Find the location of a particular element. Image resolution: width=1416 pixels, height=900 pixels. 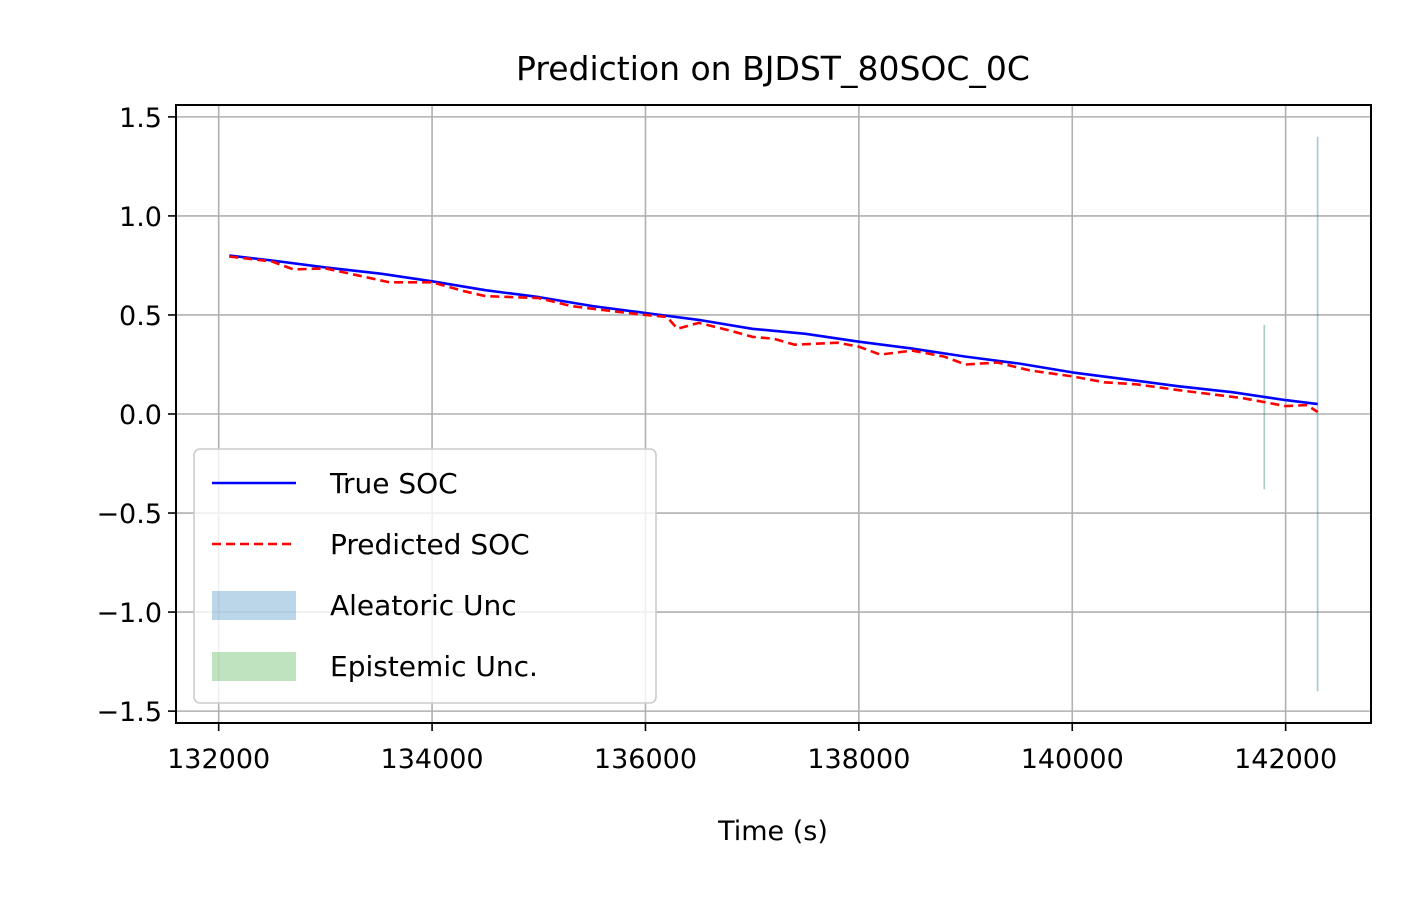

legend-label: Epistemic Unc. is located at coordinates (434, 666).